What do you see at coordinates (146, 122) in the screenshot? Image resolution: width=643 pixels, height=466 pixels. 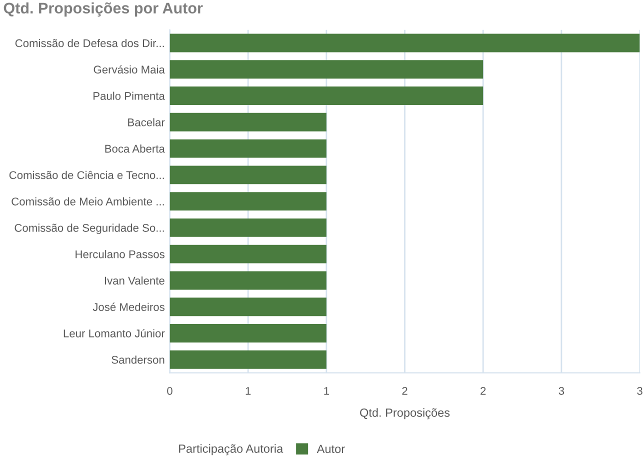 I see `y-tick-label: Bacelar` at bounding box center [146, 122].